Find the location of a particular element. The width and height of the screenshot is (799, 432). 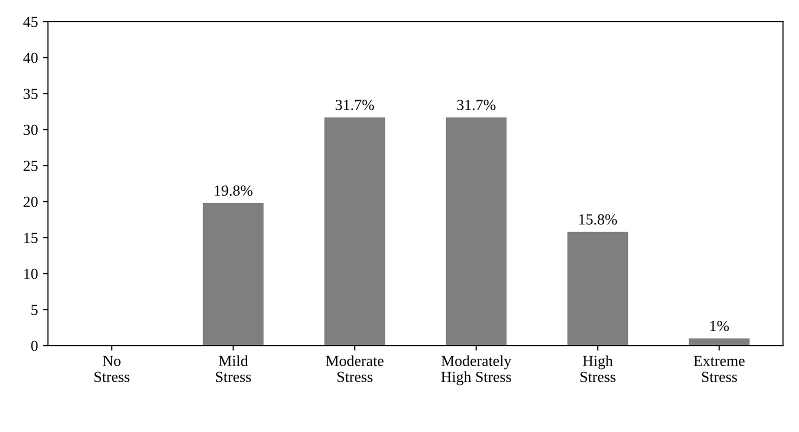

y-tick-label: 40 is located at coordinates (30, 58).